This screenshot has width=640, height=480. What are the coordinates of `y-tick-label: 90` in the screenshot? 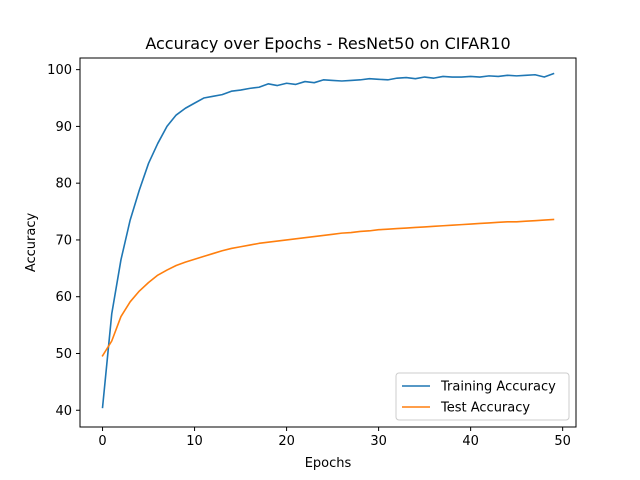 It's located at (63, 127).